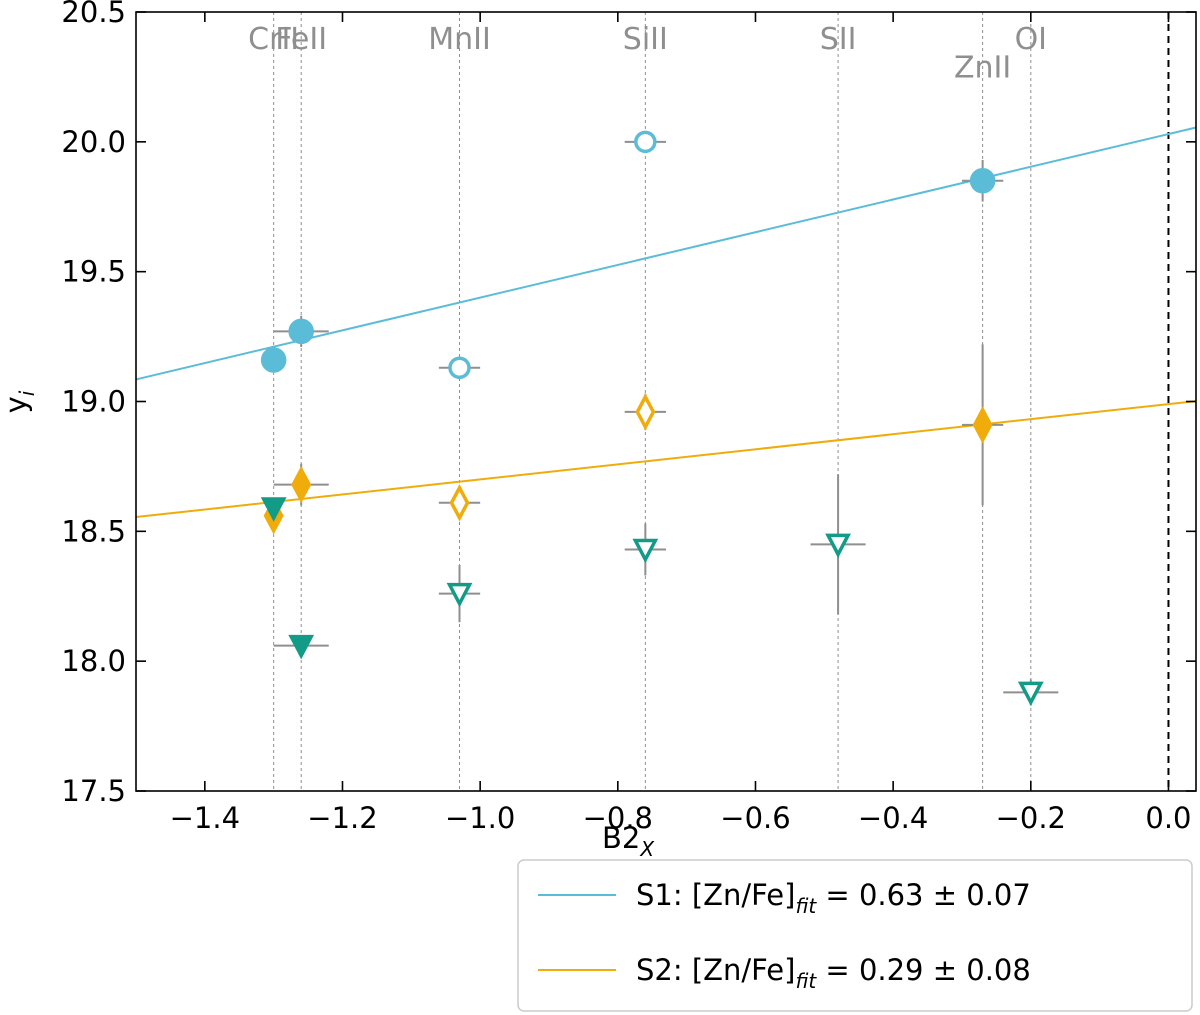  What do you see at coordinates (93, 142) in the screenshot?
I see `y-tick-label: 20.0` at bounding box center [93, 142].